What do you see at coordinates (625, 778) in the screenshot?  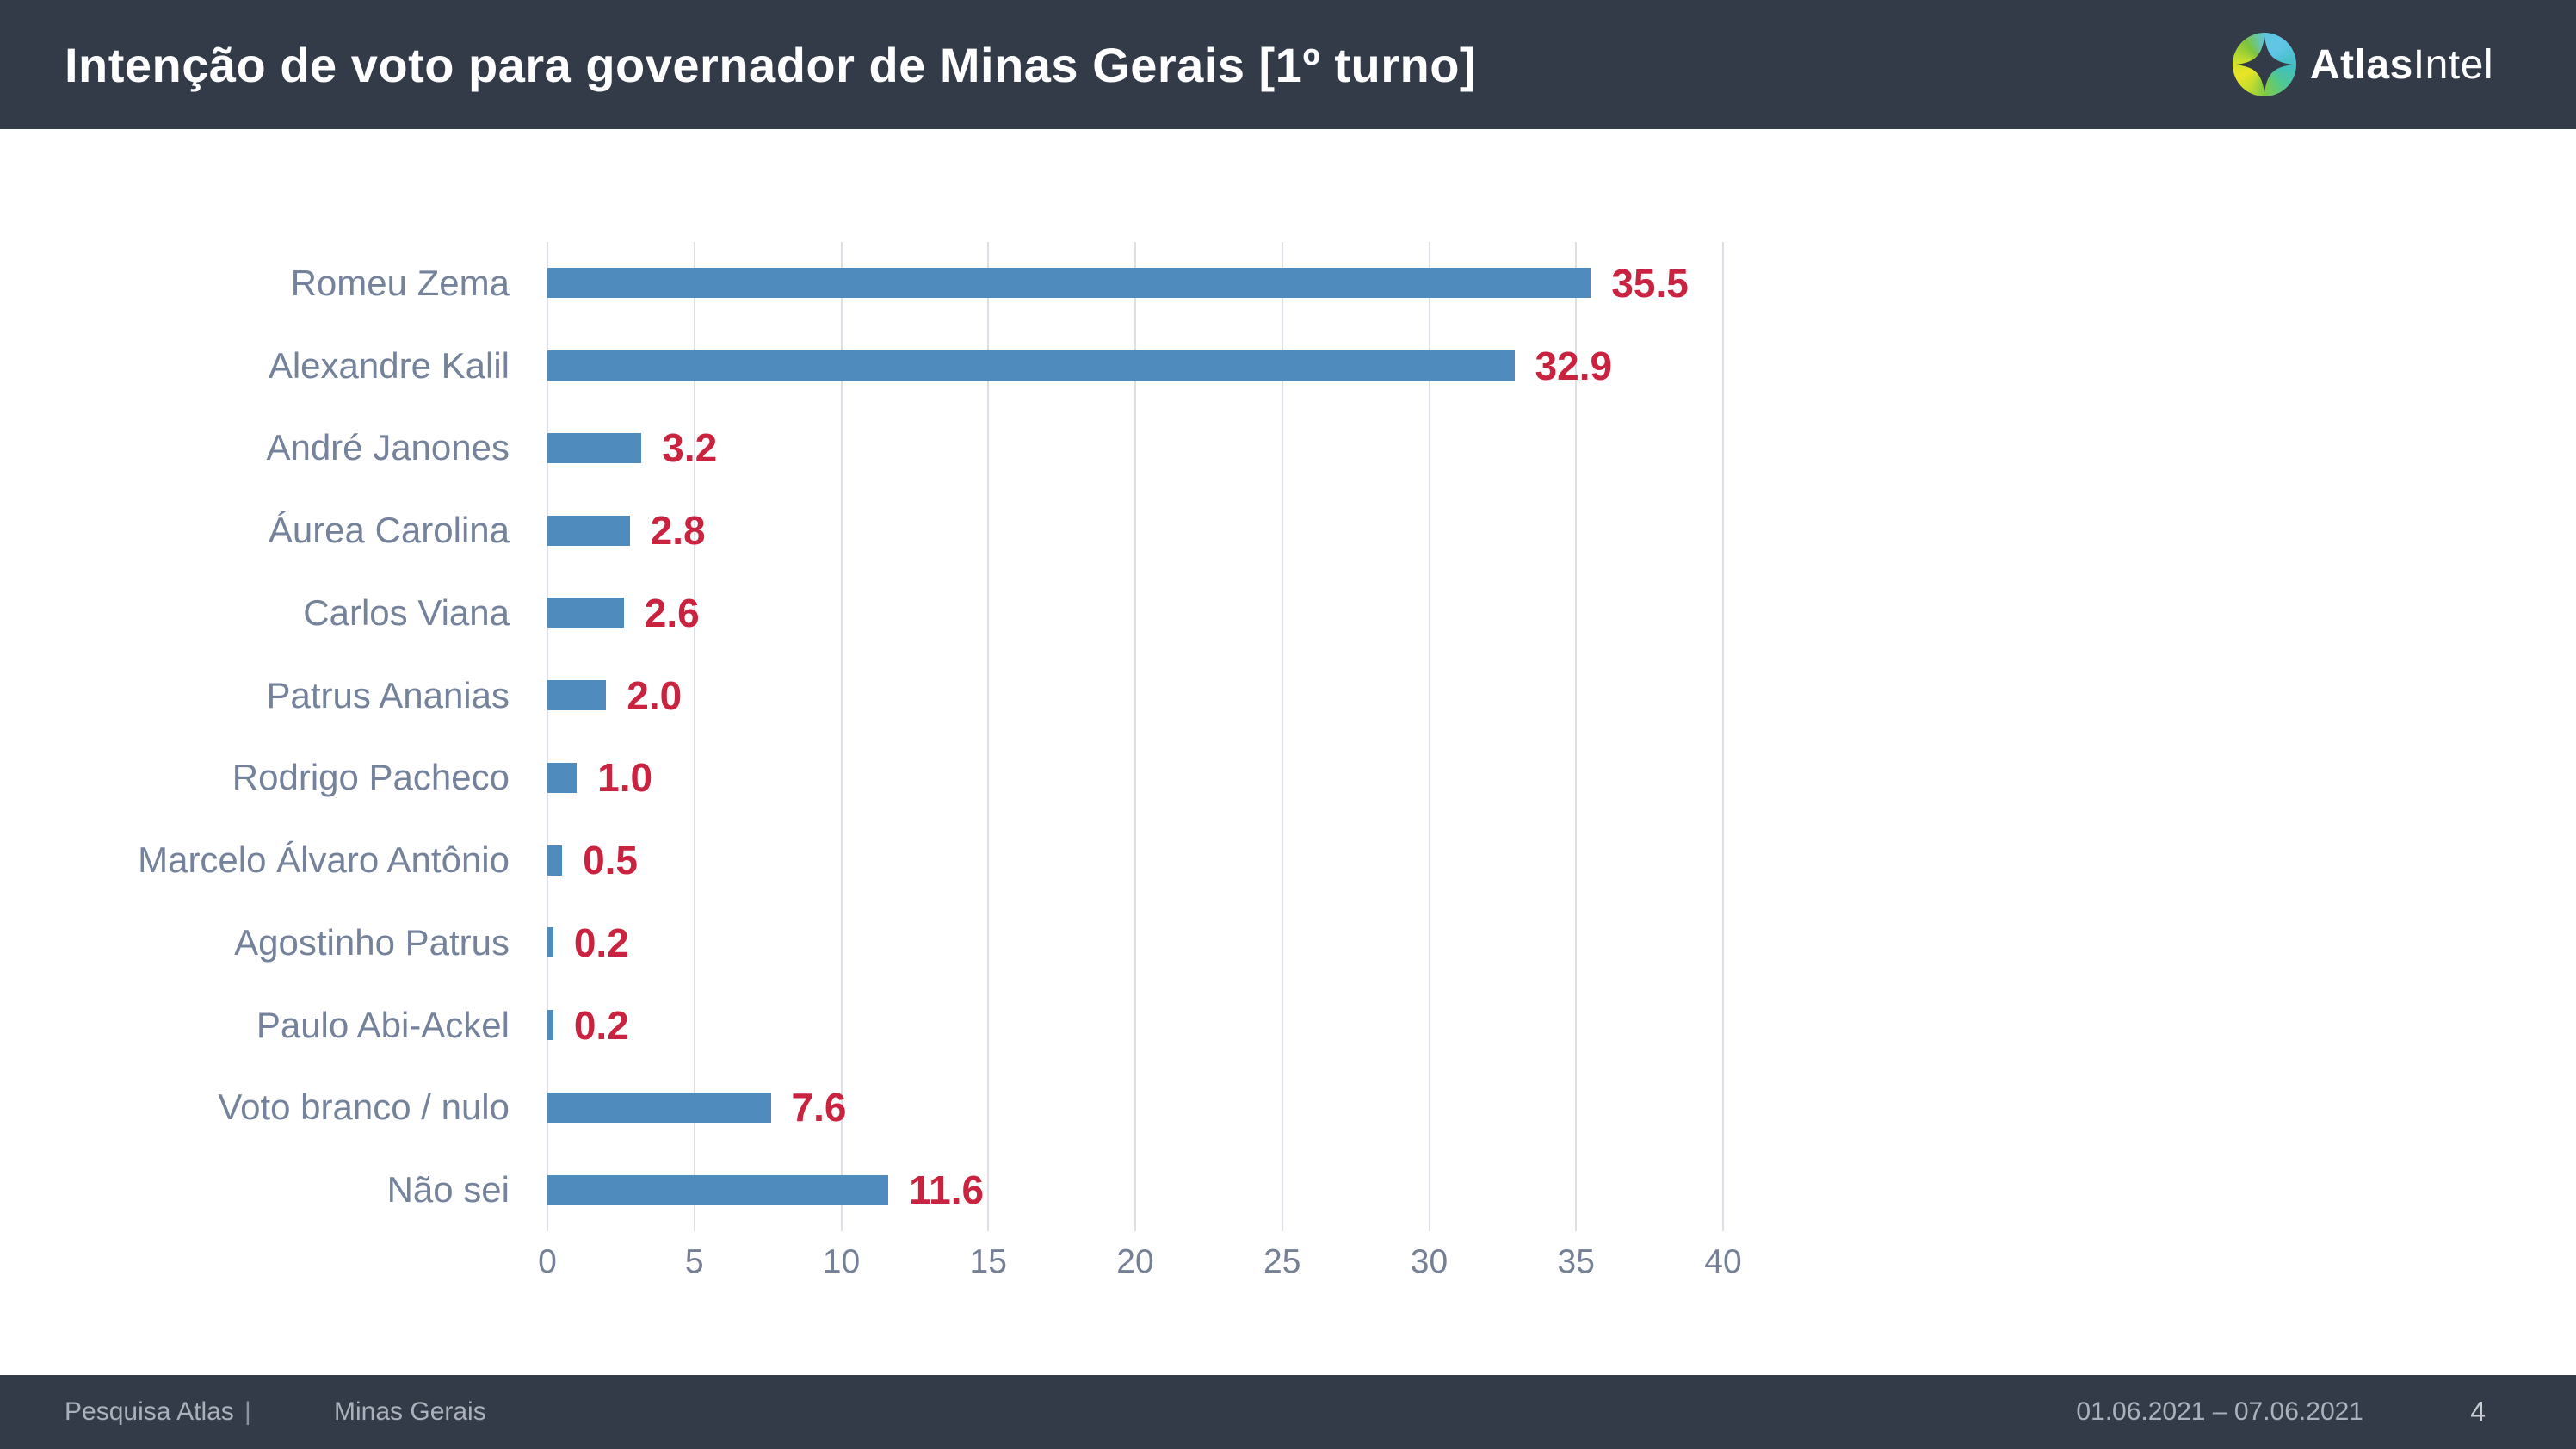 I see `value-label: 1.0` at bounding box center [625, 778].